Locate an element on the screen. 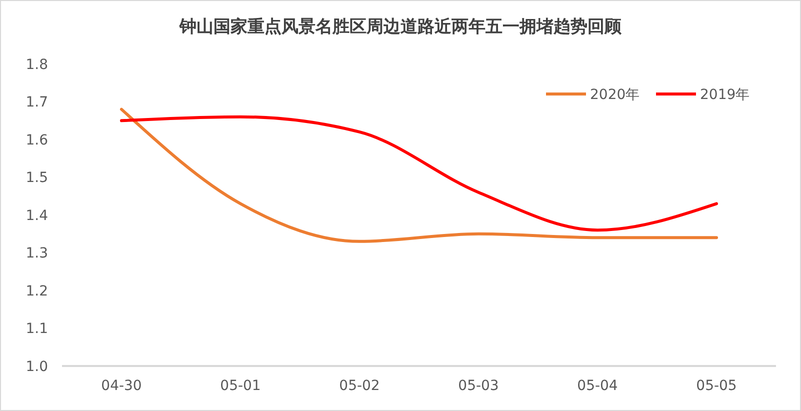 This screenshot has height=411, width=801. legend-label: 2019年 is located at coordinates (725, 94).